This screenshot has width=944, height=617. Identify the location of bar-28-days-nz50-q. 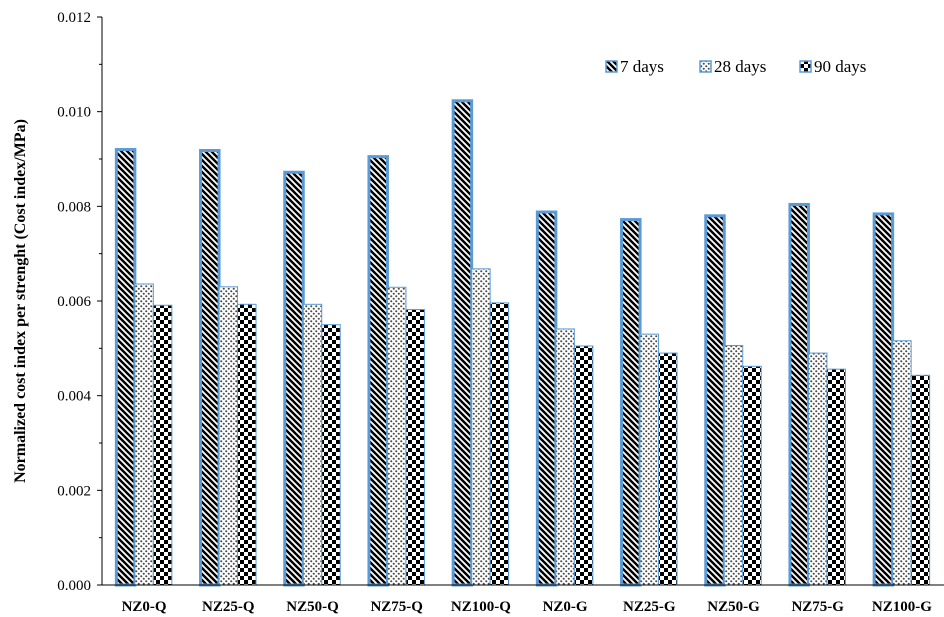
(312, 444).